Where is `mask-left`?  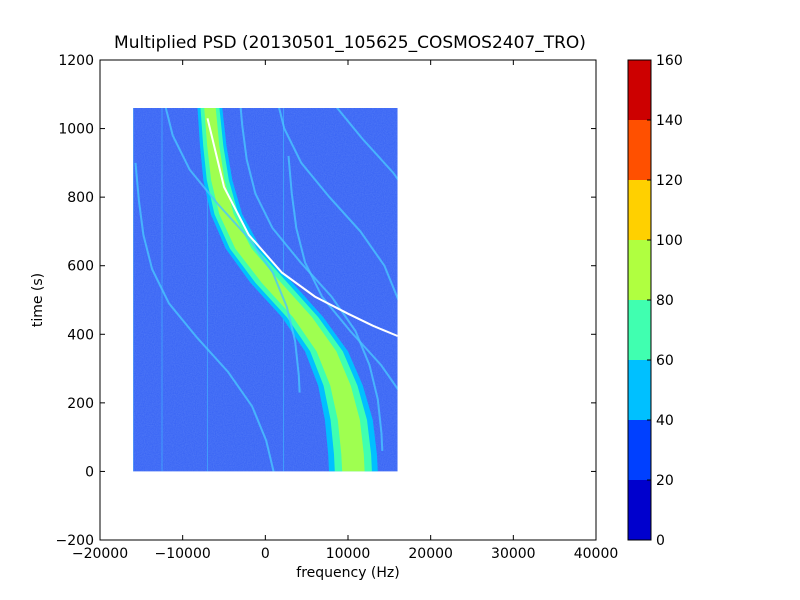 mask-left is located at coordinates (117, 300).